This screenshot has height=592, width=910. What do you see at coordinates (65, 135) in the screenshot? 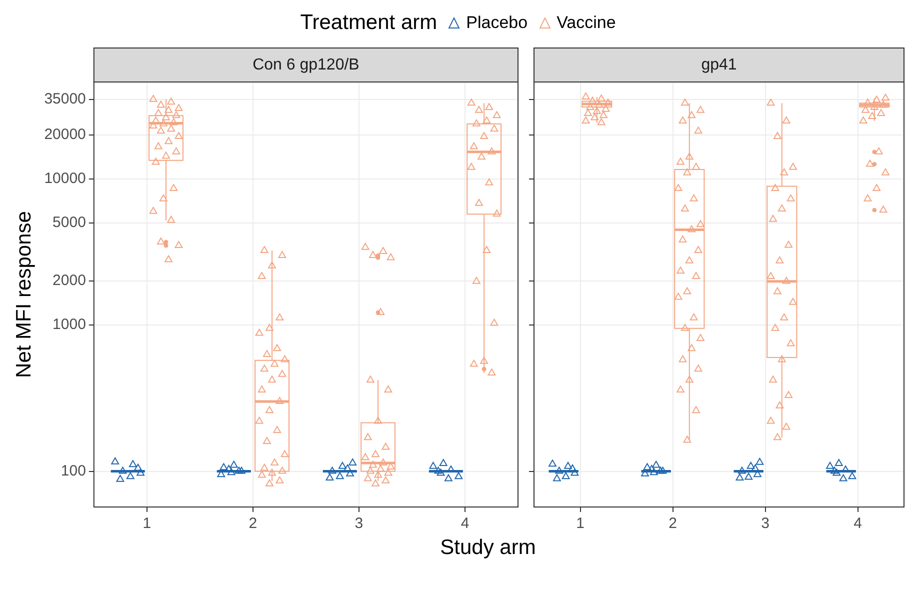
I see `y-tick-label: 20000` at bounding box center [65, 135].